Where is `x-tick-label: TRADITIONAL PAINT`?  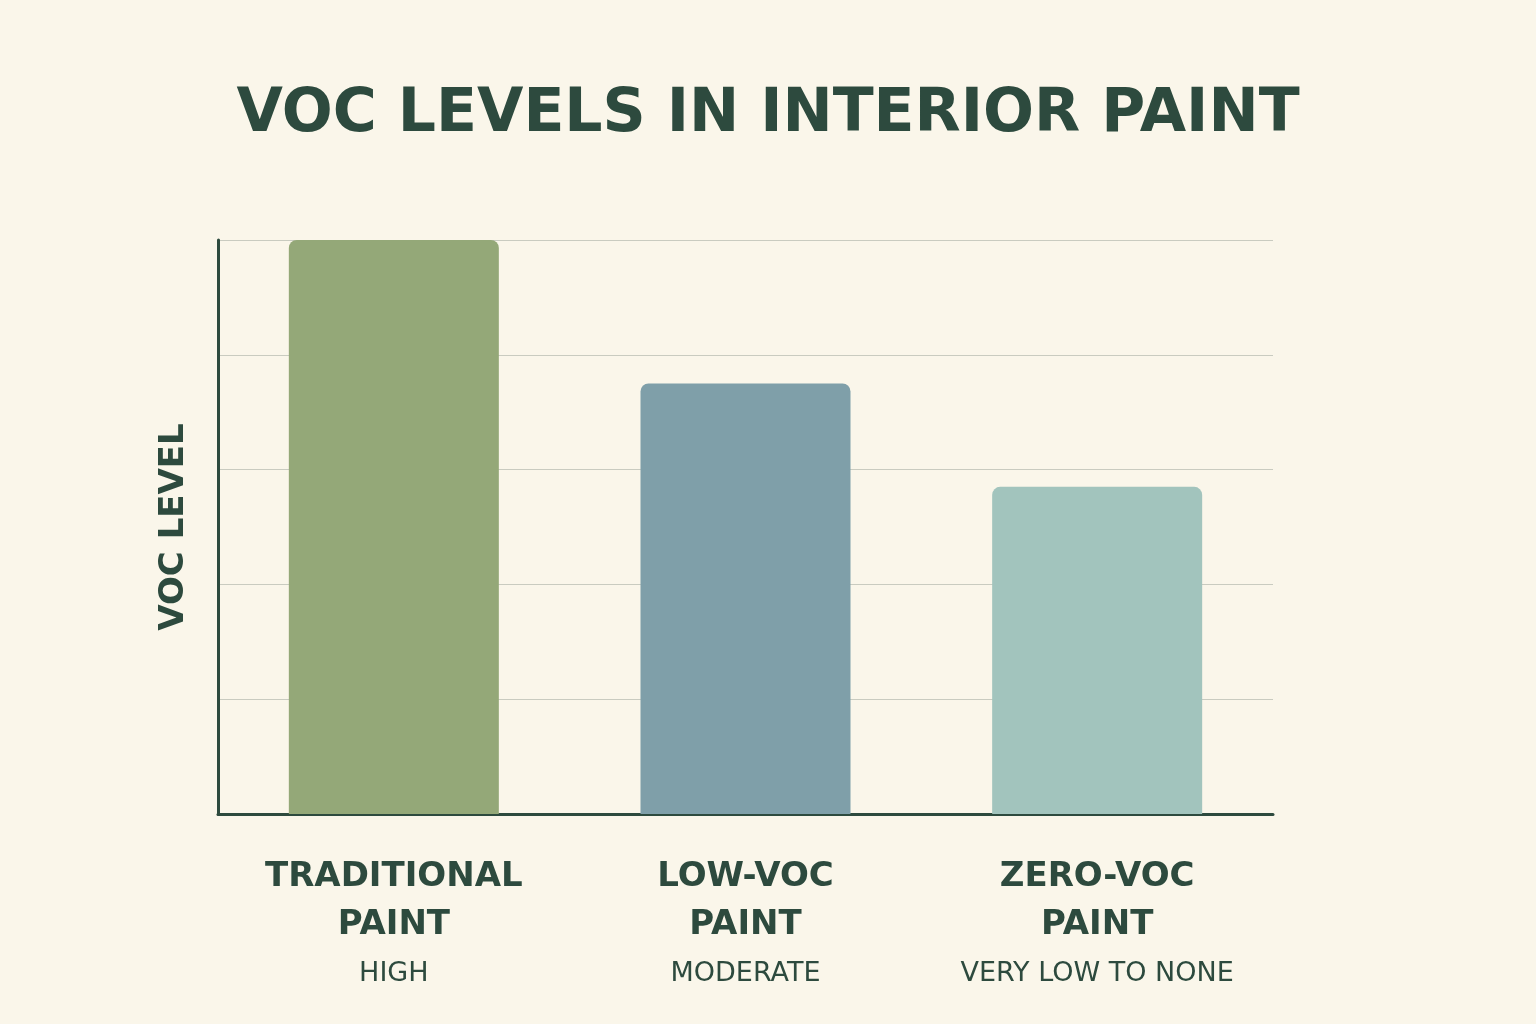
x-tick-label: TRADITIONAL PAINT is located at coordinates (393, 898).